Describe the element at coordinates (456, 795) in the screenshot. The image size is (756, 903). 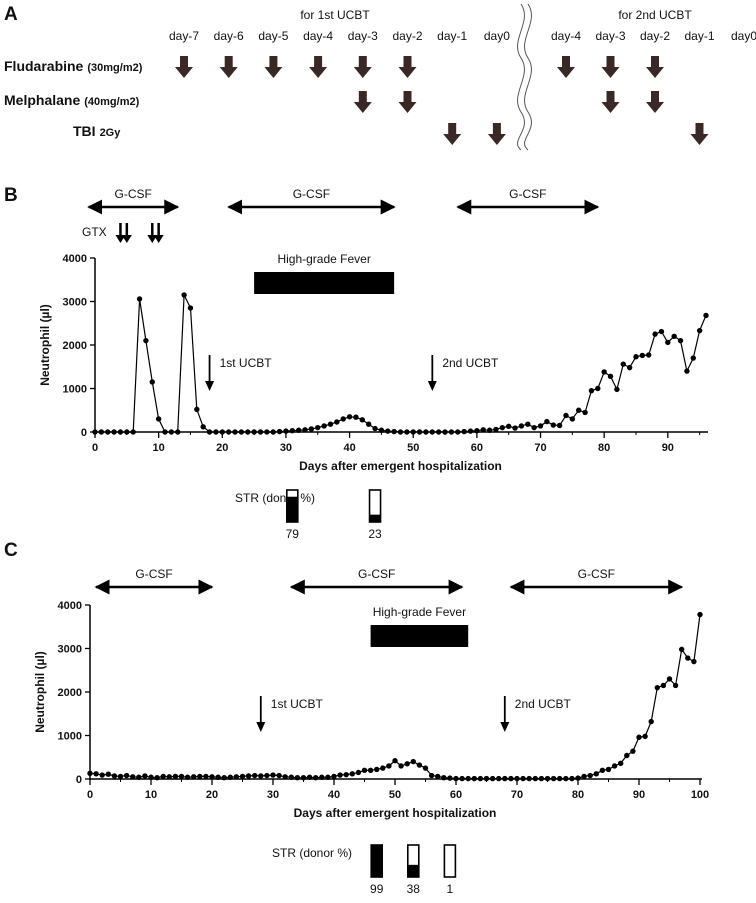
I see `x-tick-label: 60` at that location.